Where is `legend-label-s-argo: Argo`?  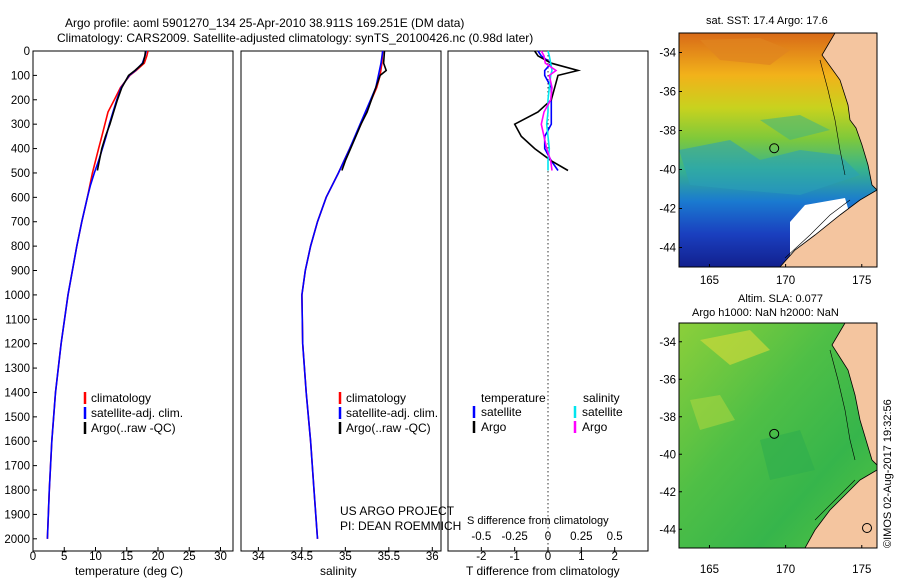
legend-label-s-argo: Argo is located at coordinates (595, 427).